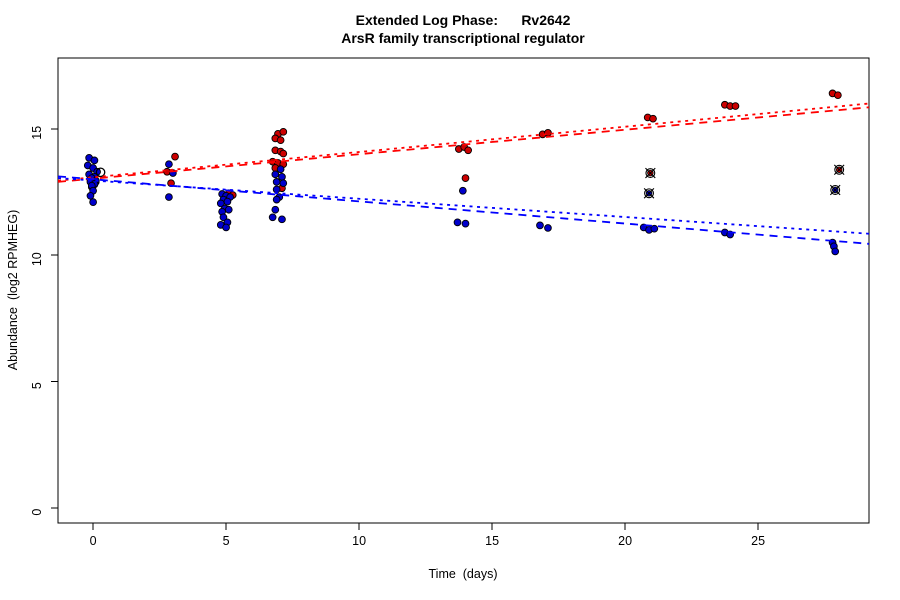  I want to click on y-tick-label: 0, so click(37, 512).